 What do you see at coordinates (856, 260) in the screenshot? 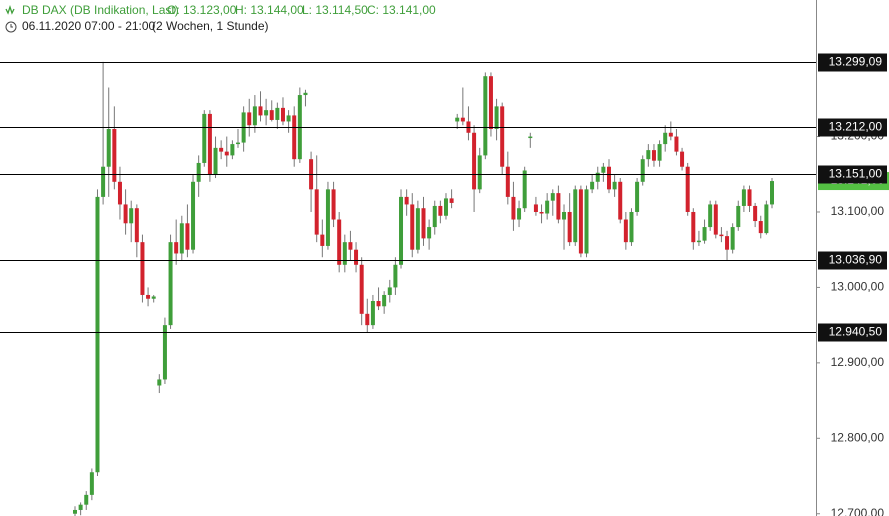
I see `level-label: 13.036,90` at bounding box center [856, 260].